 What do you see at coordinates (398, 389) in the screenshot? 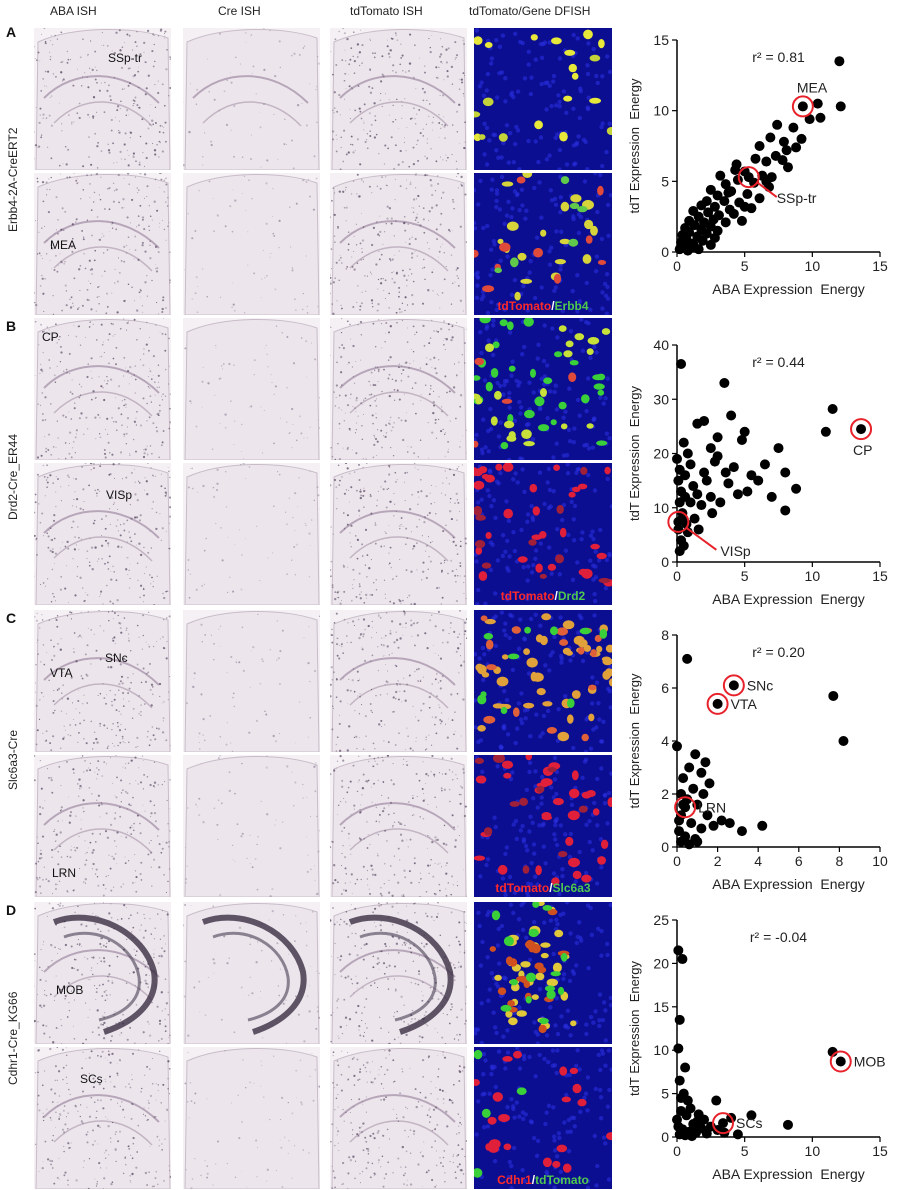
I see `ish-image-b-tdt-top` at bounding box center [398, 389].